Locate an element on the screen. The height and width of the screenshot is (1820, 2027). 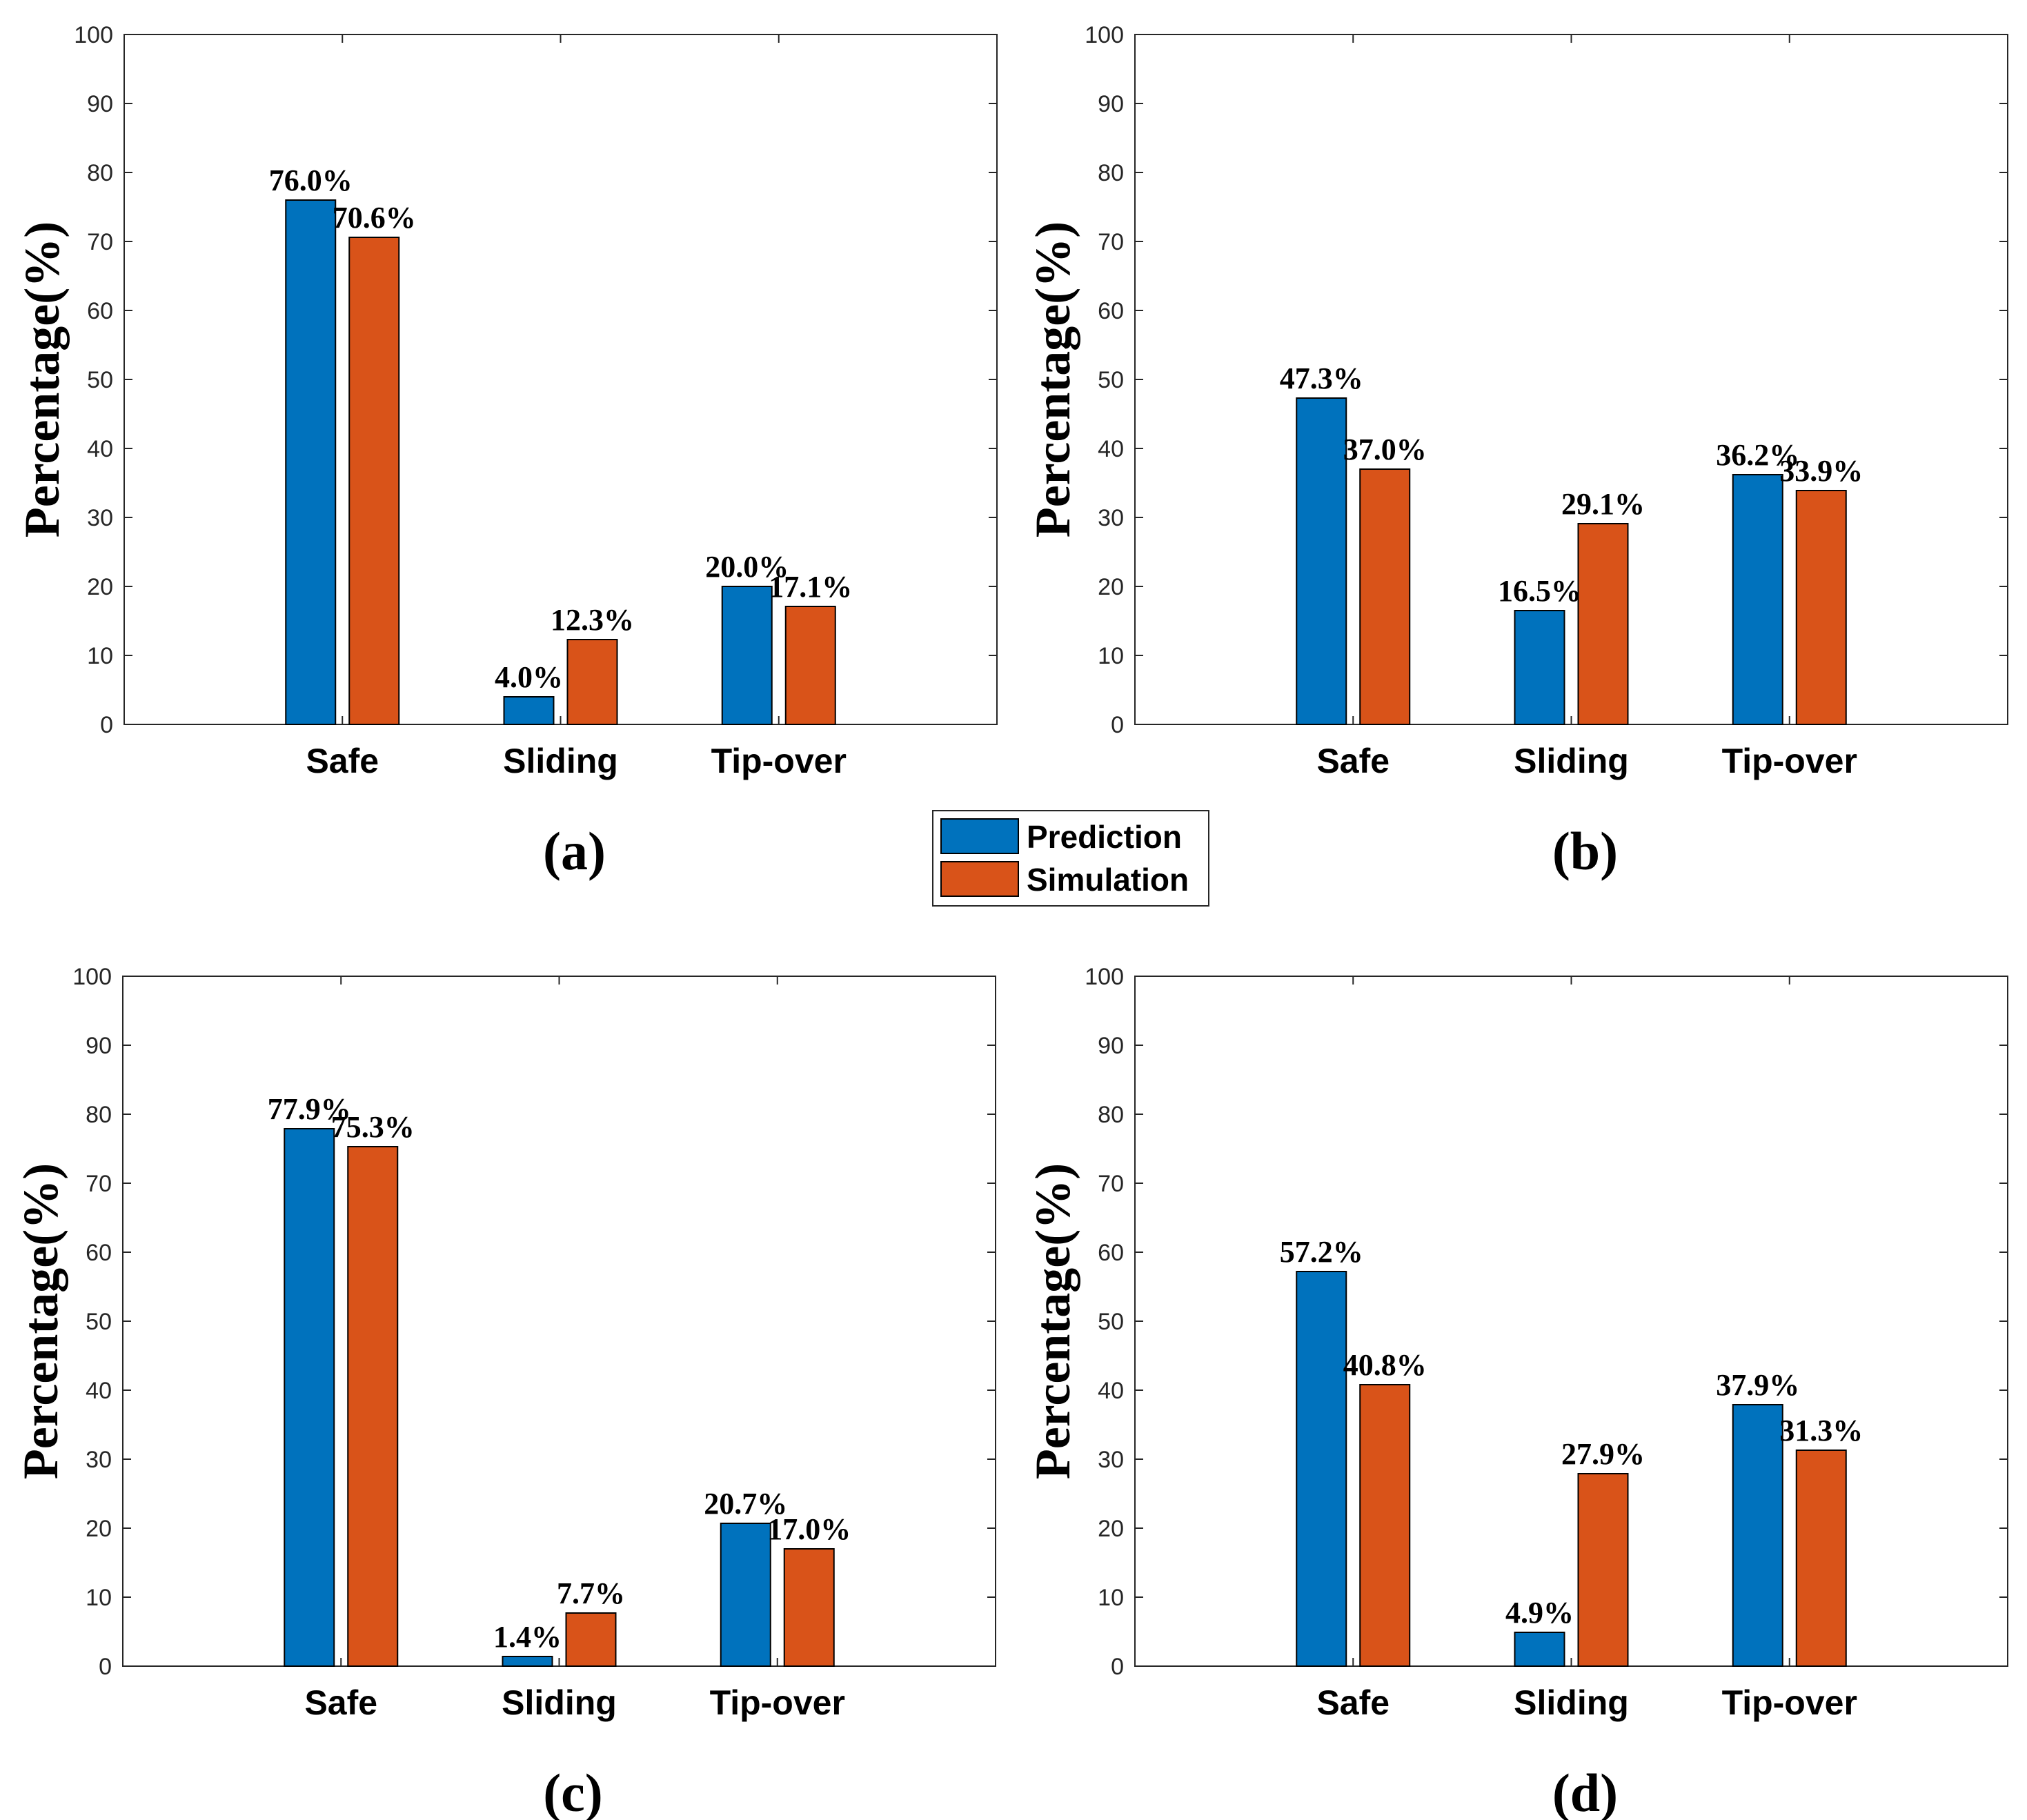
legend-swatch-simulation is located at coordinates (980, 879).